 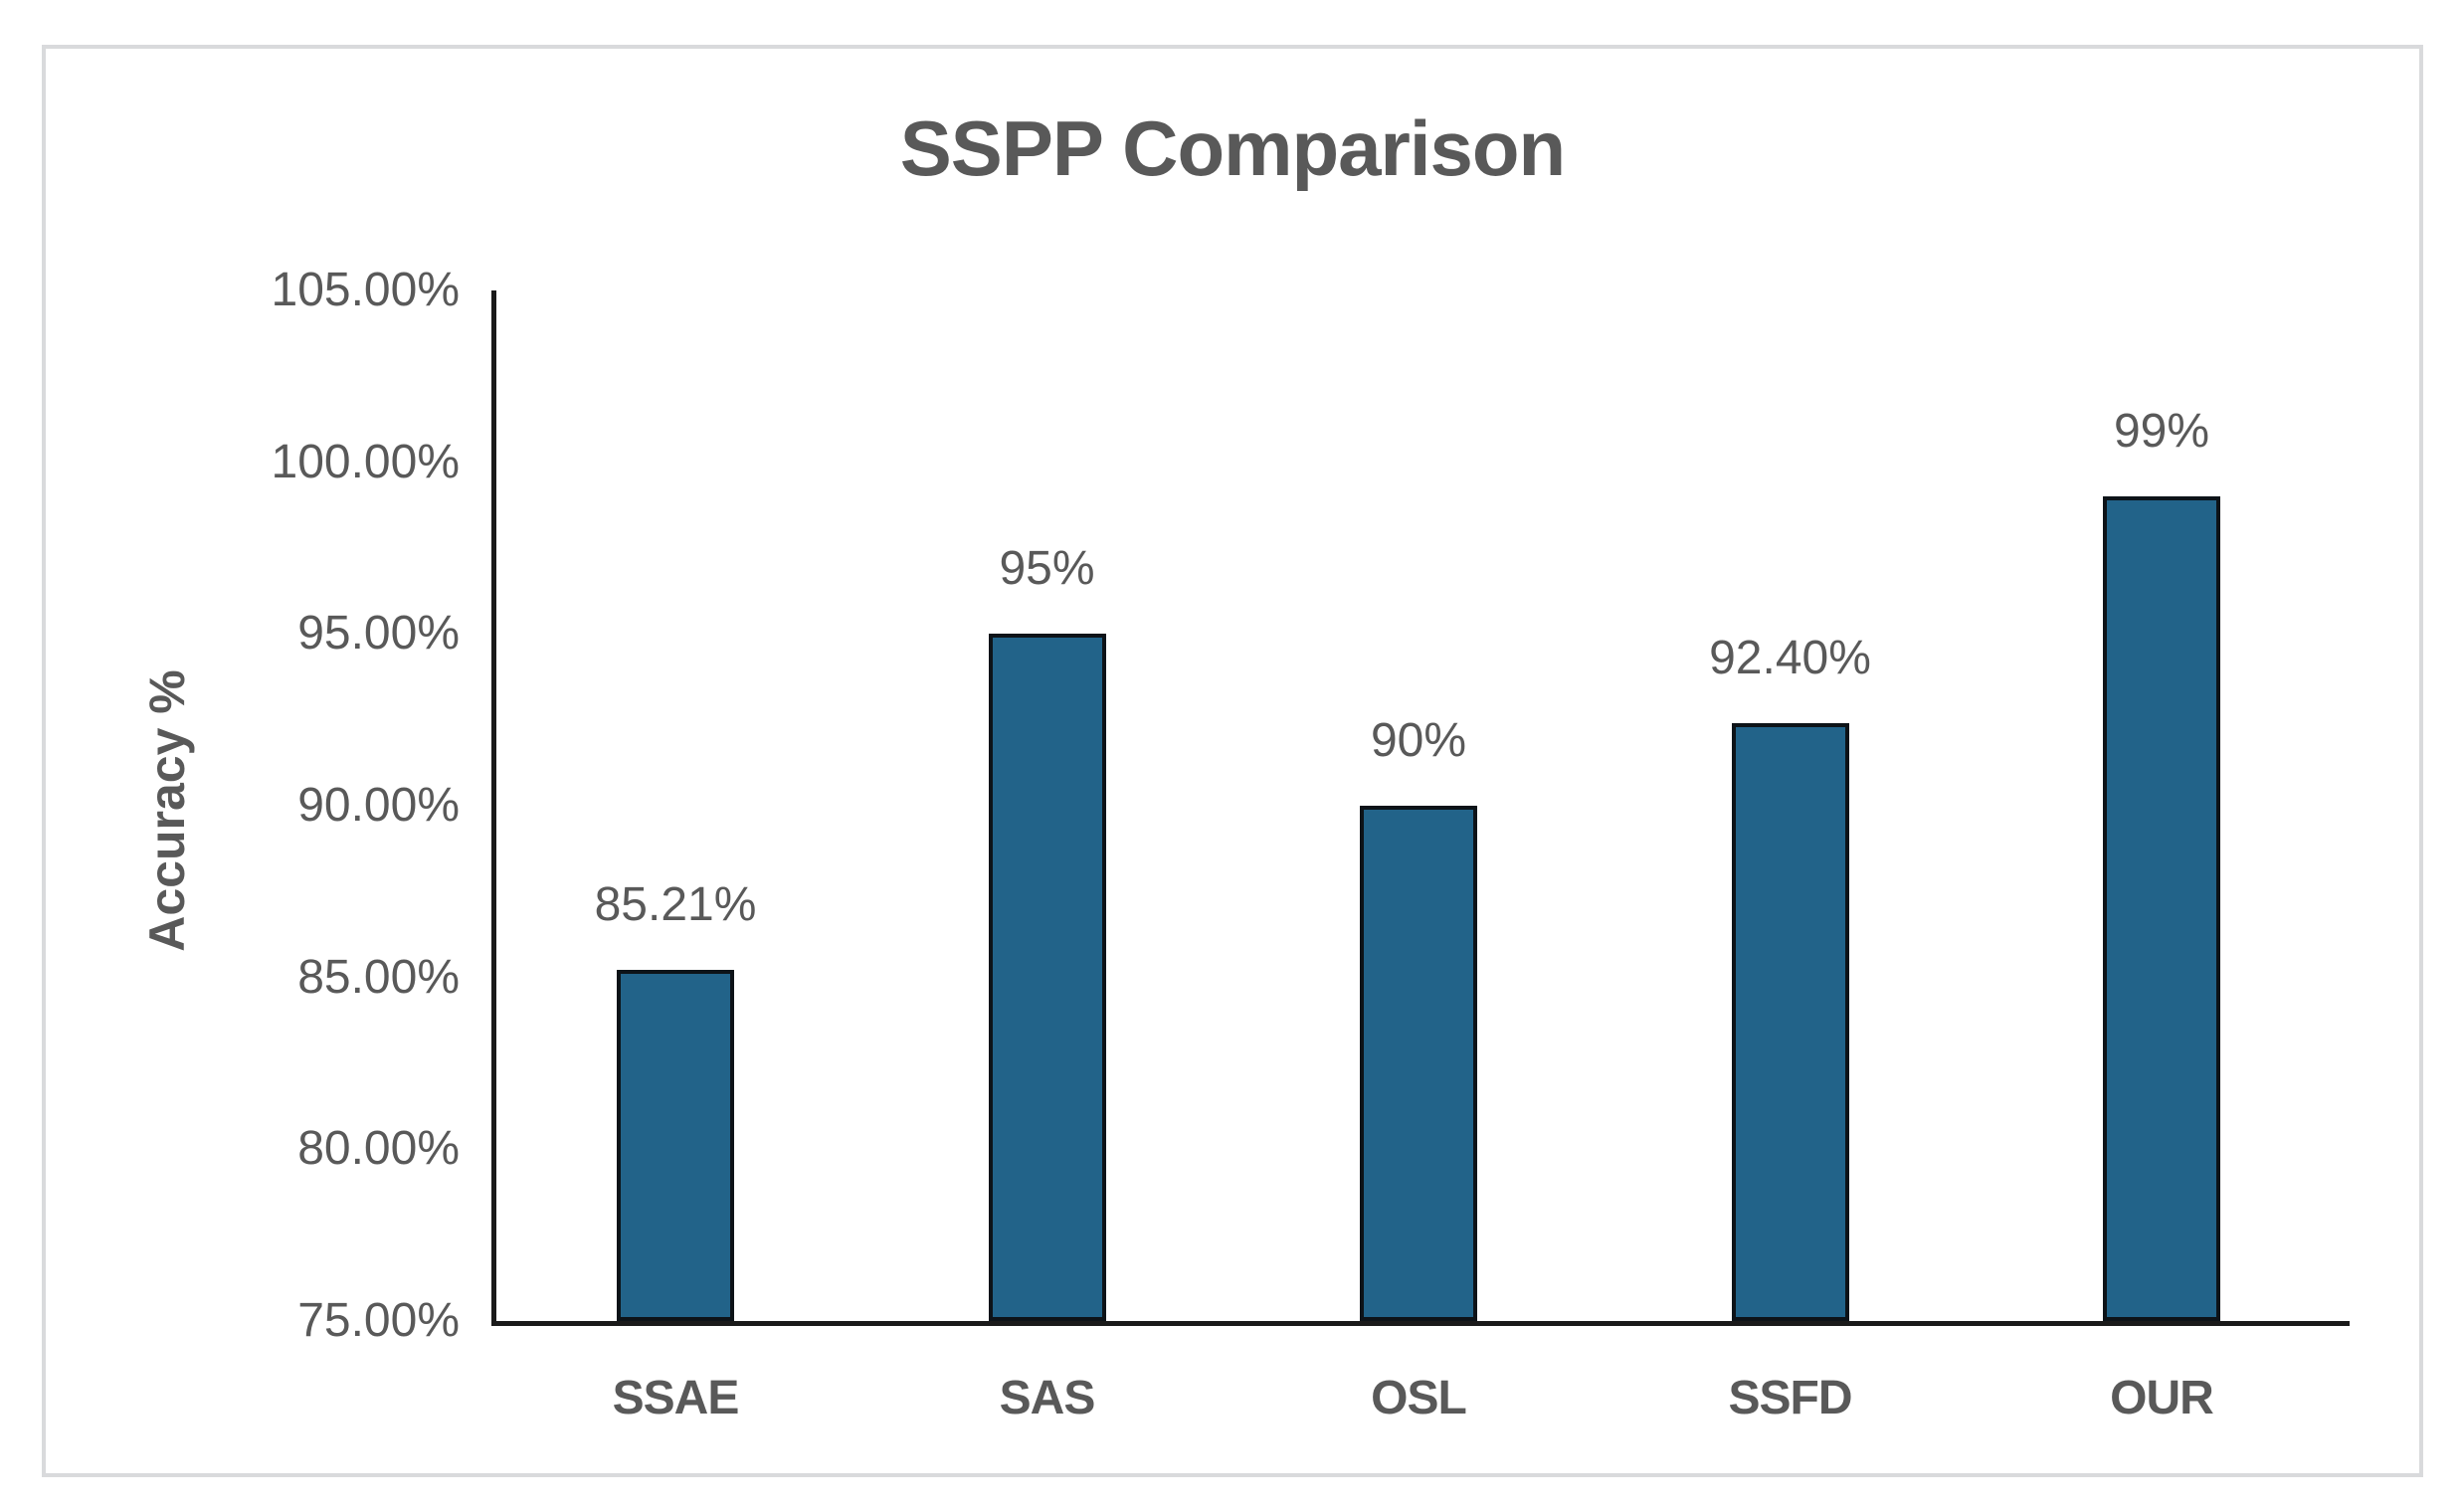 What do you see at coordinates (1047, 1398) in the screenshot?
I see `category-label-sas: SAS` at bounding box center [1047, 1398].